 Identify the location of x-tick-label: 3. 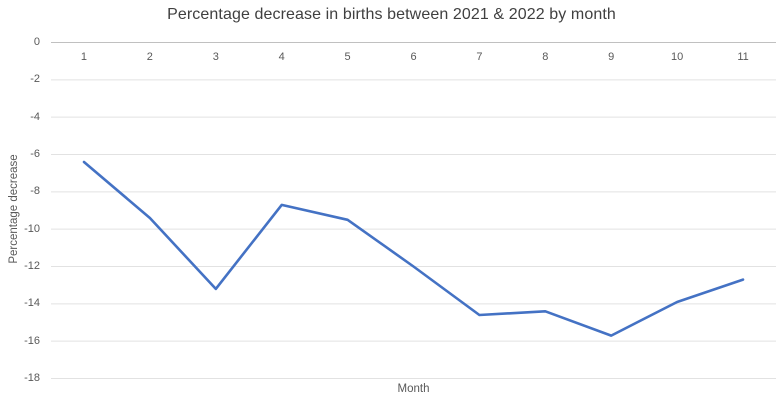
(215, 57).